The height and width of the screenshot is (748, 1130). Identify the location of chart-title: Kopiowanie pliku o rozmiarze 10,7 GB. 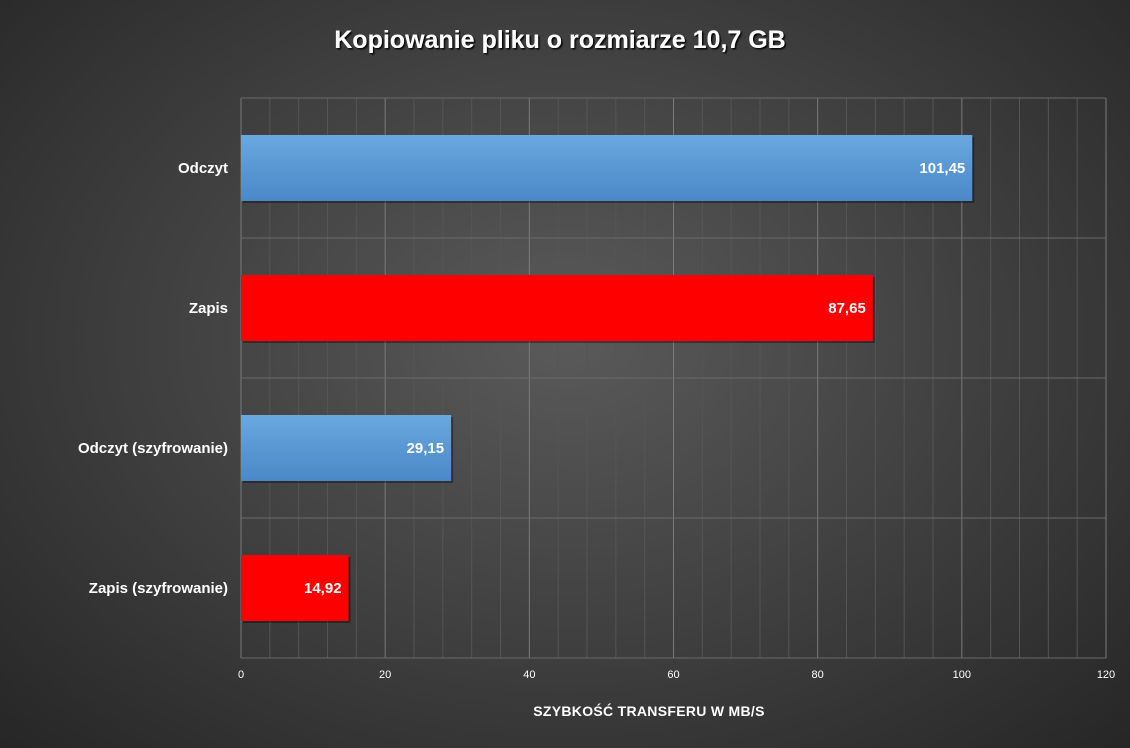
(560, 40).